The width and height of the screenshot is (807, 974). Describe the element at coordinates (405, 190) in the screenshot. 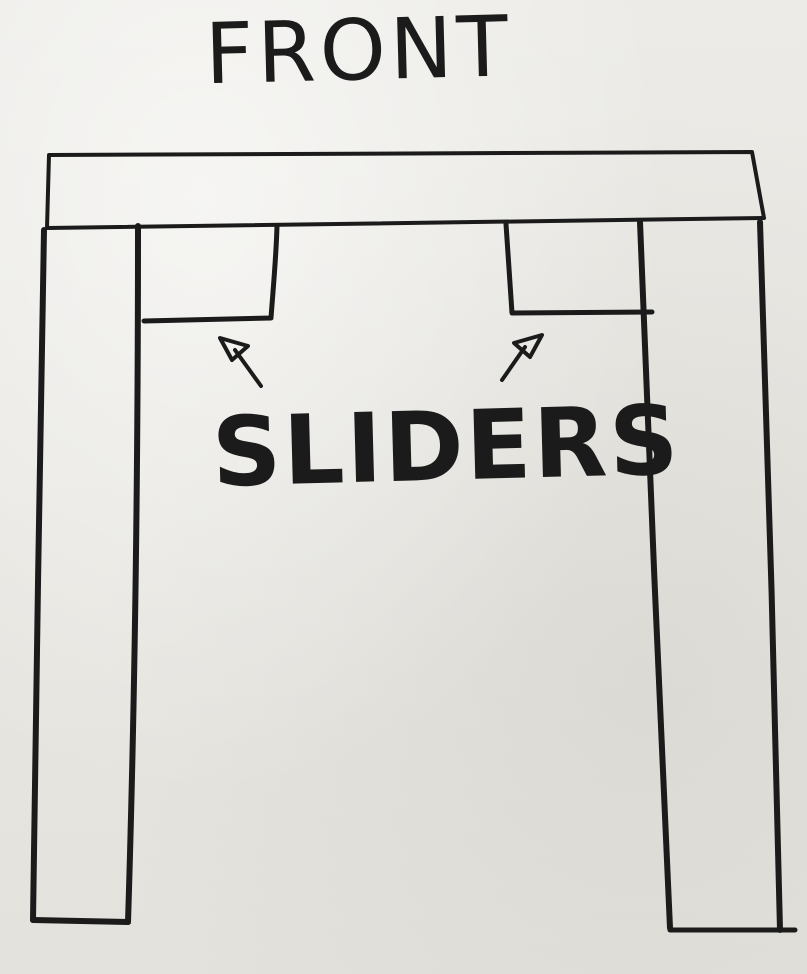

I see `top-crossbar` at that location.